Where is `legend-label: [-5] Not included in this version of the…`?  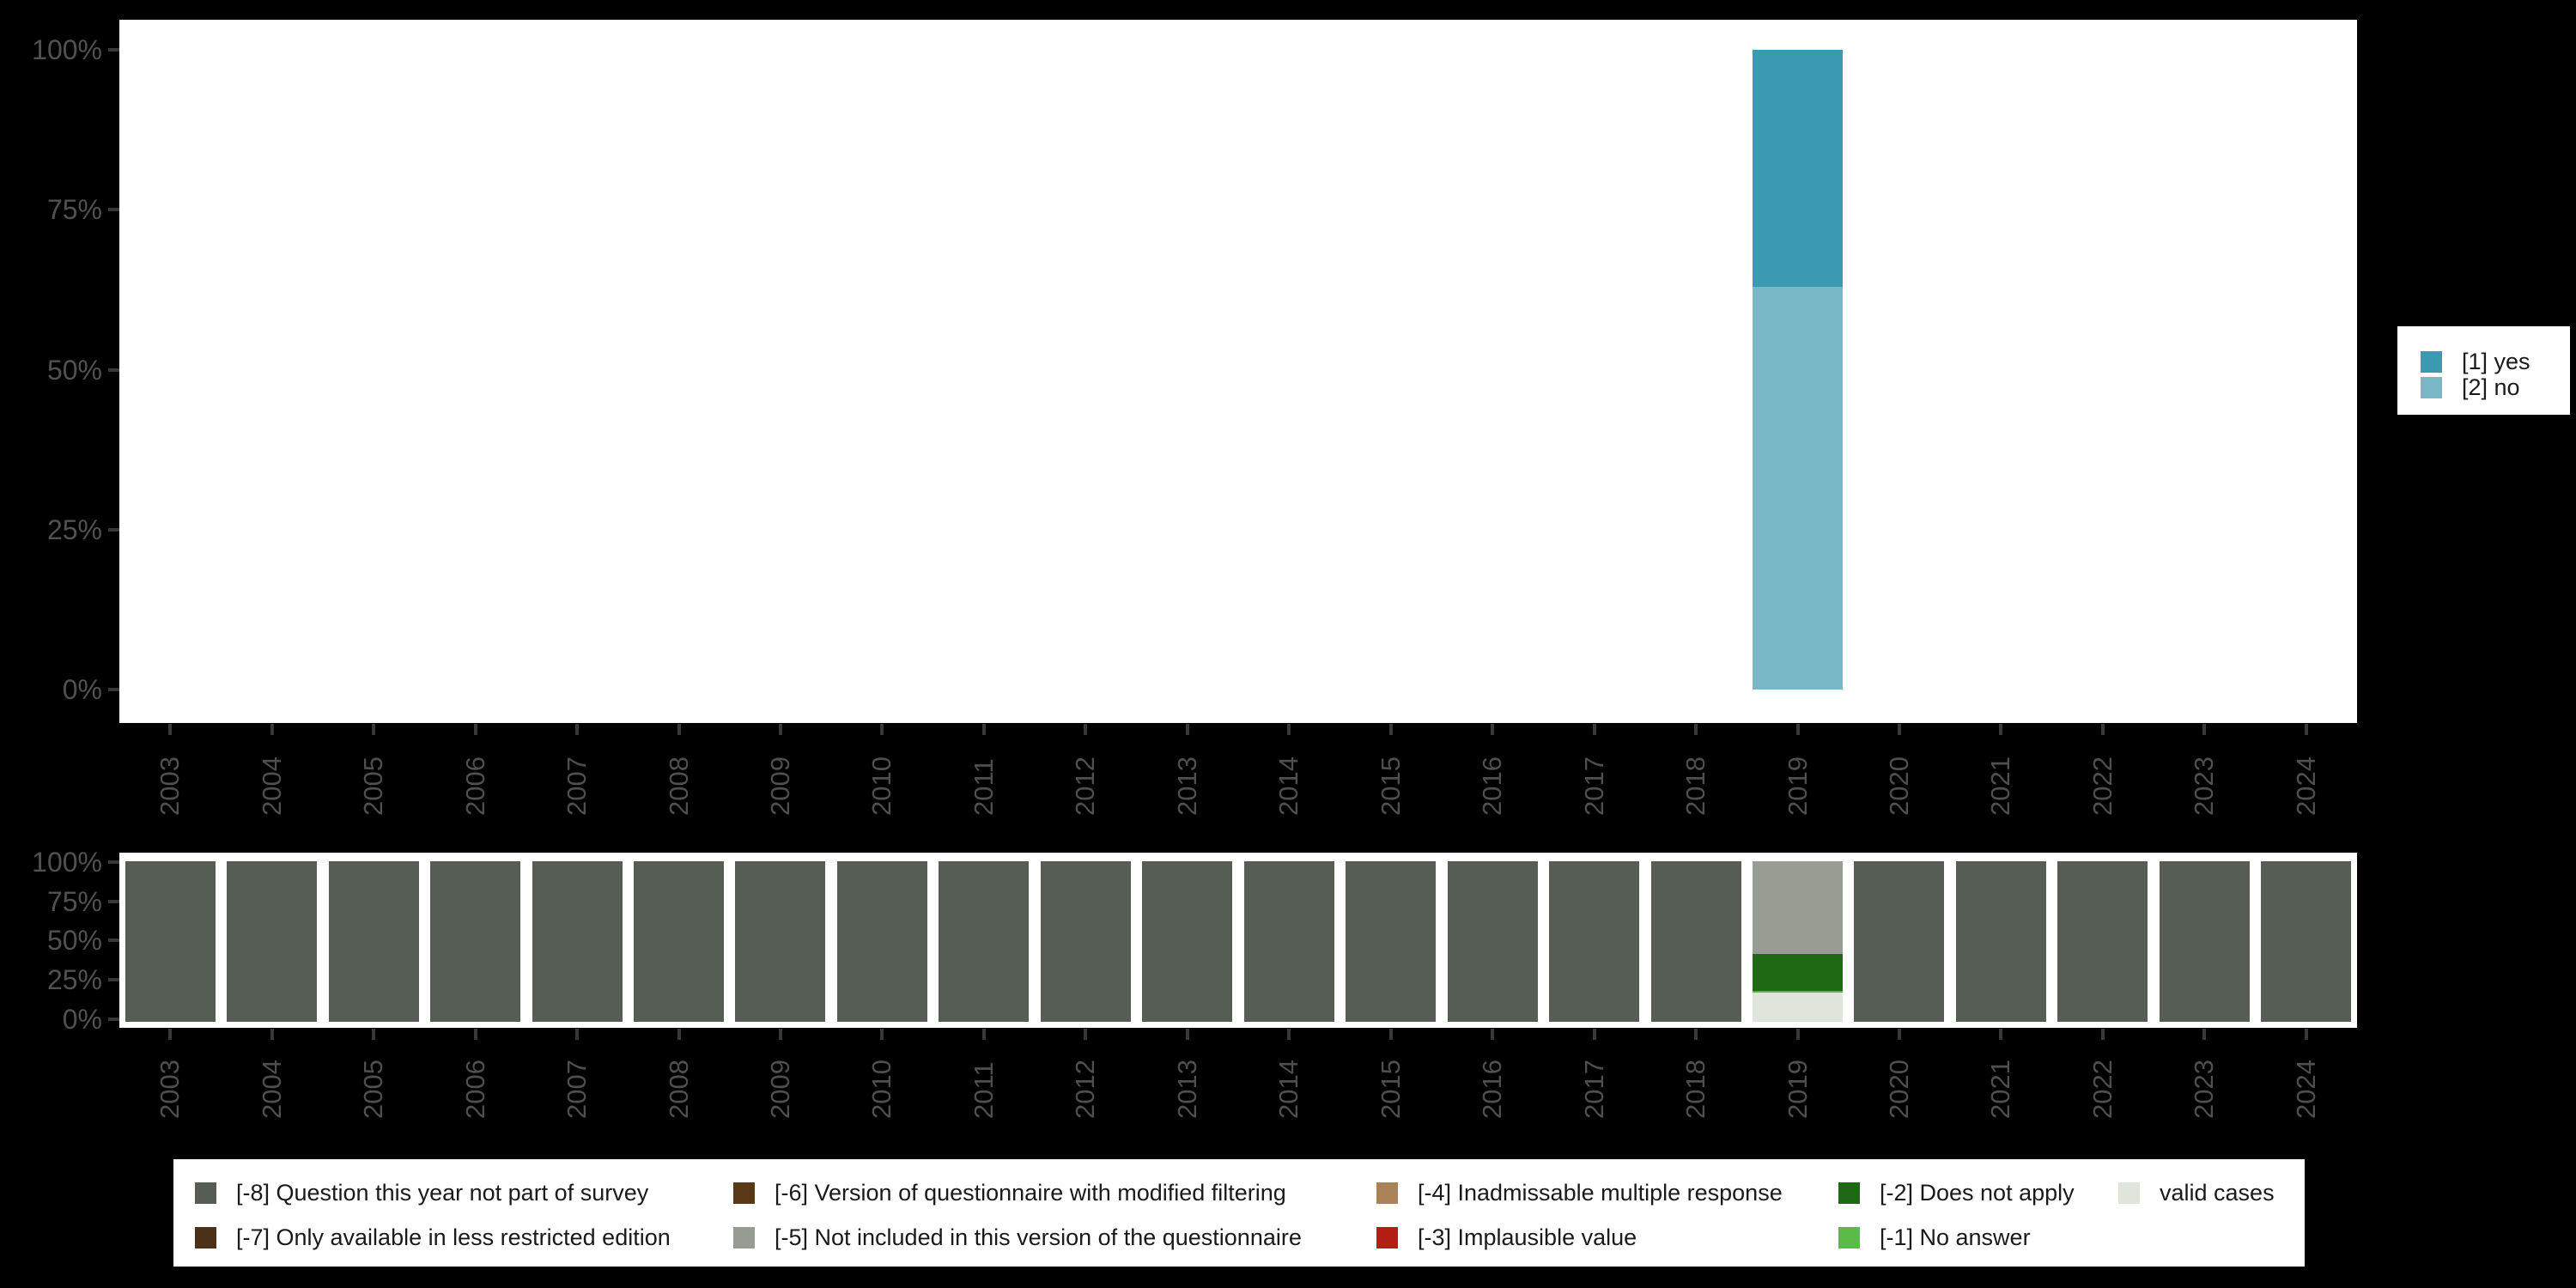 legend-label: [-5] Not included in this version of the… is located at coordinates (1038, 1237).